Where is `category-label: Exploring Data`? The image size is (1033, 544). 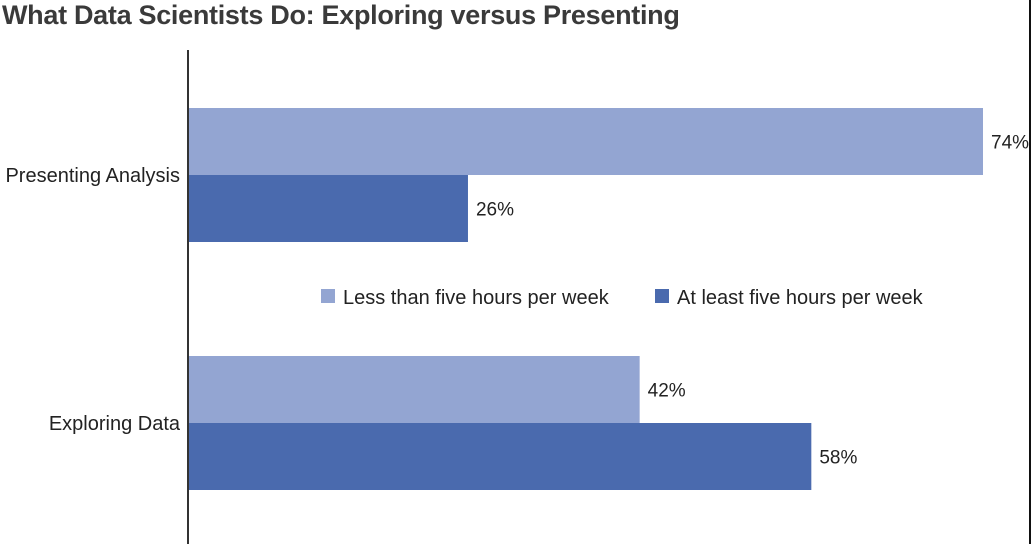
category-label: Exploring Data is located at coordinates (115, 424).